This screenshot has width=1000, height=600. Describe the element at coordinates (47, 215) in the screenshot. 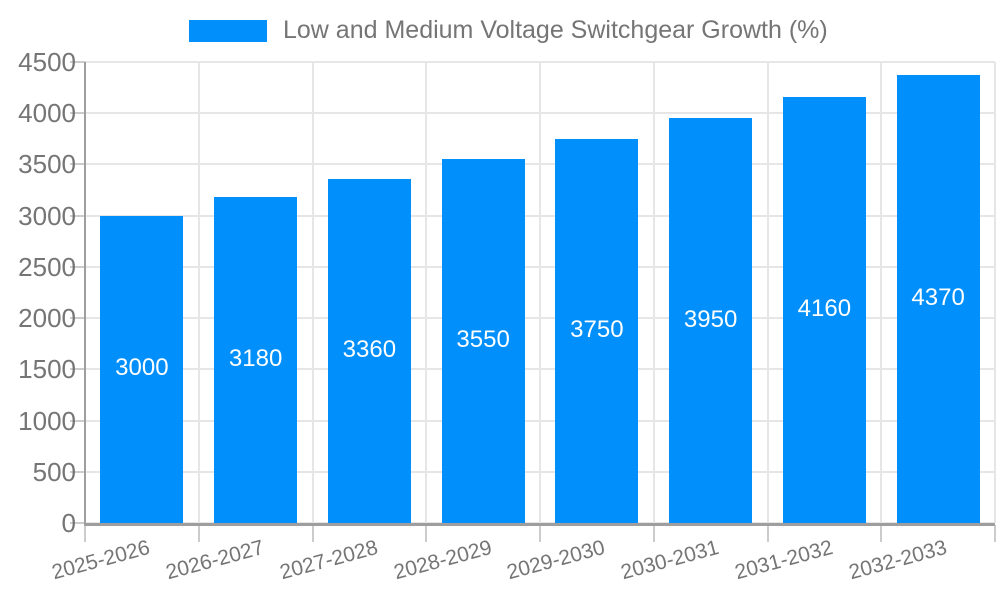

I see `y-tick-label: 3000` at that location.